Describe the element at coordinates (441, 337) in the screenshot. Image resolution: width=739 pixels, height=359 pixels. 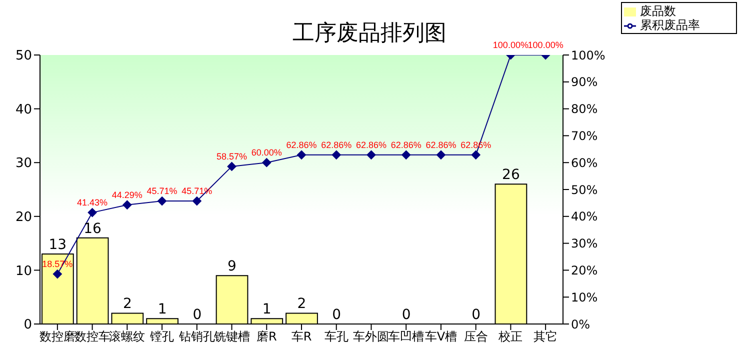
I see `x-tick-label: 车V槽` at that location.